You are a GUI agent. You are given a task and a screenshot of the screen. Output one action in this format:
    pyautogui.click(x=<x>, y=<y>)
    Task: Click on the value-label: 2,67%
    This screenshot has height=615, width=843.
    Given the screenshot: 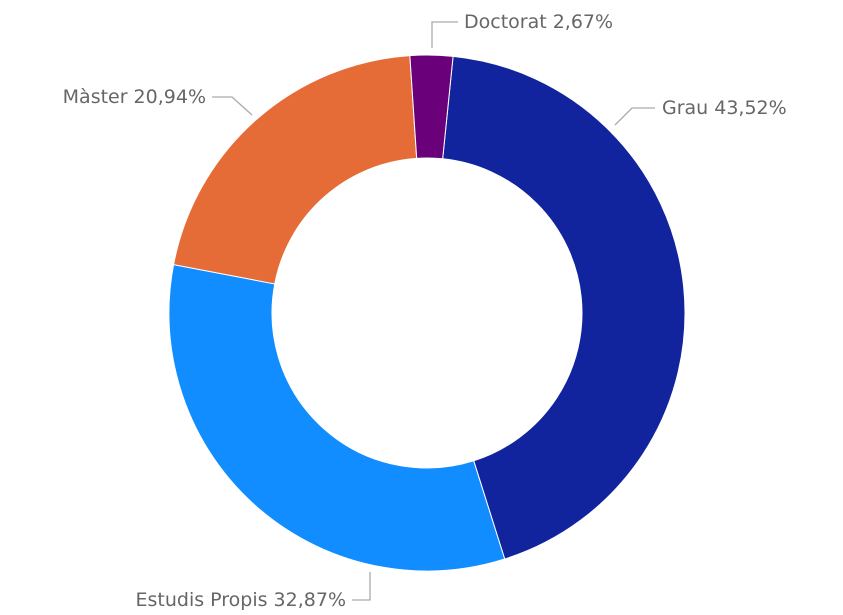 What is the action you would take?
    pyautogui.click(x=583, y=22)
    